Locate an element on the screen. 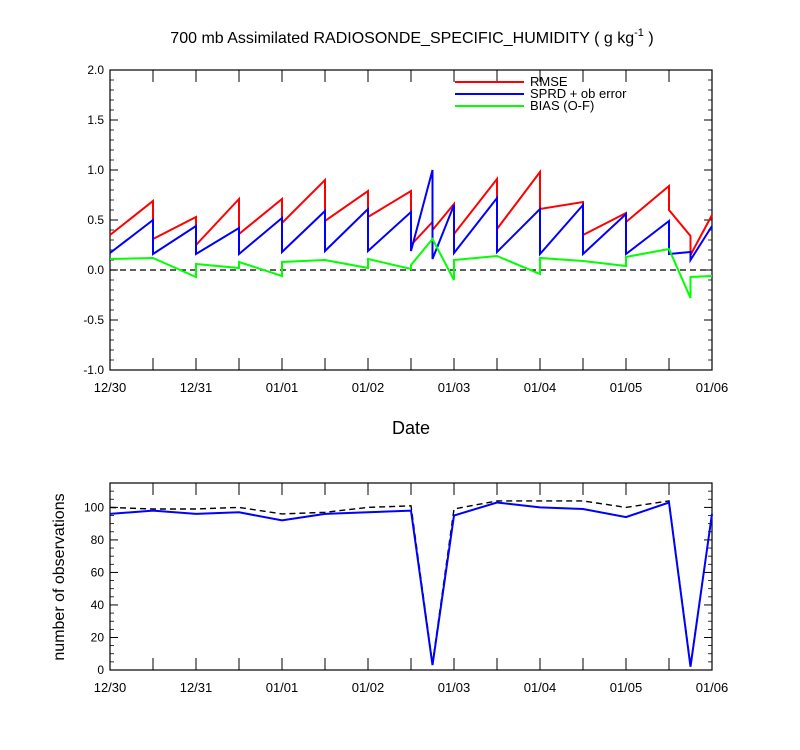 The height and width of the screenshot is (750, 800). legend-label: BIAS (O-F) is located at coordinates (562, 105).